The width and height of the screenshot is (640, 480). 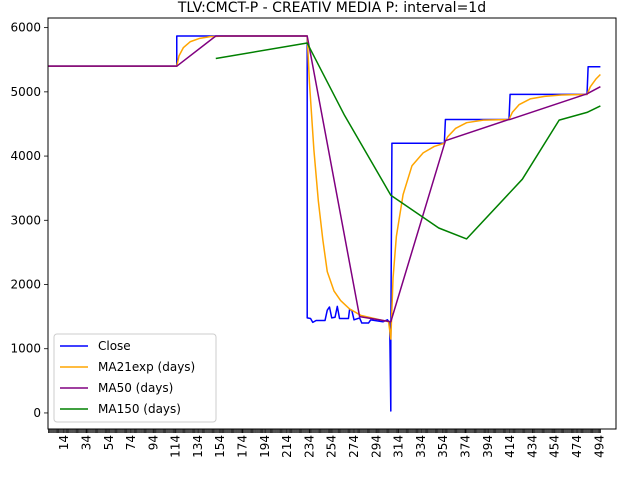 I want to click on x-tick-label: 434, so click(x=532, y=446).